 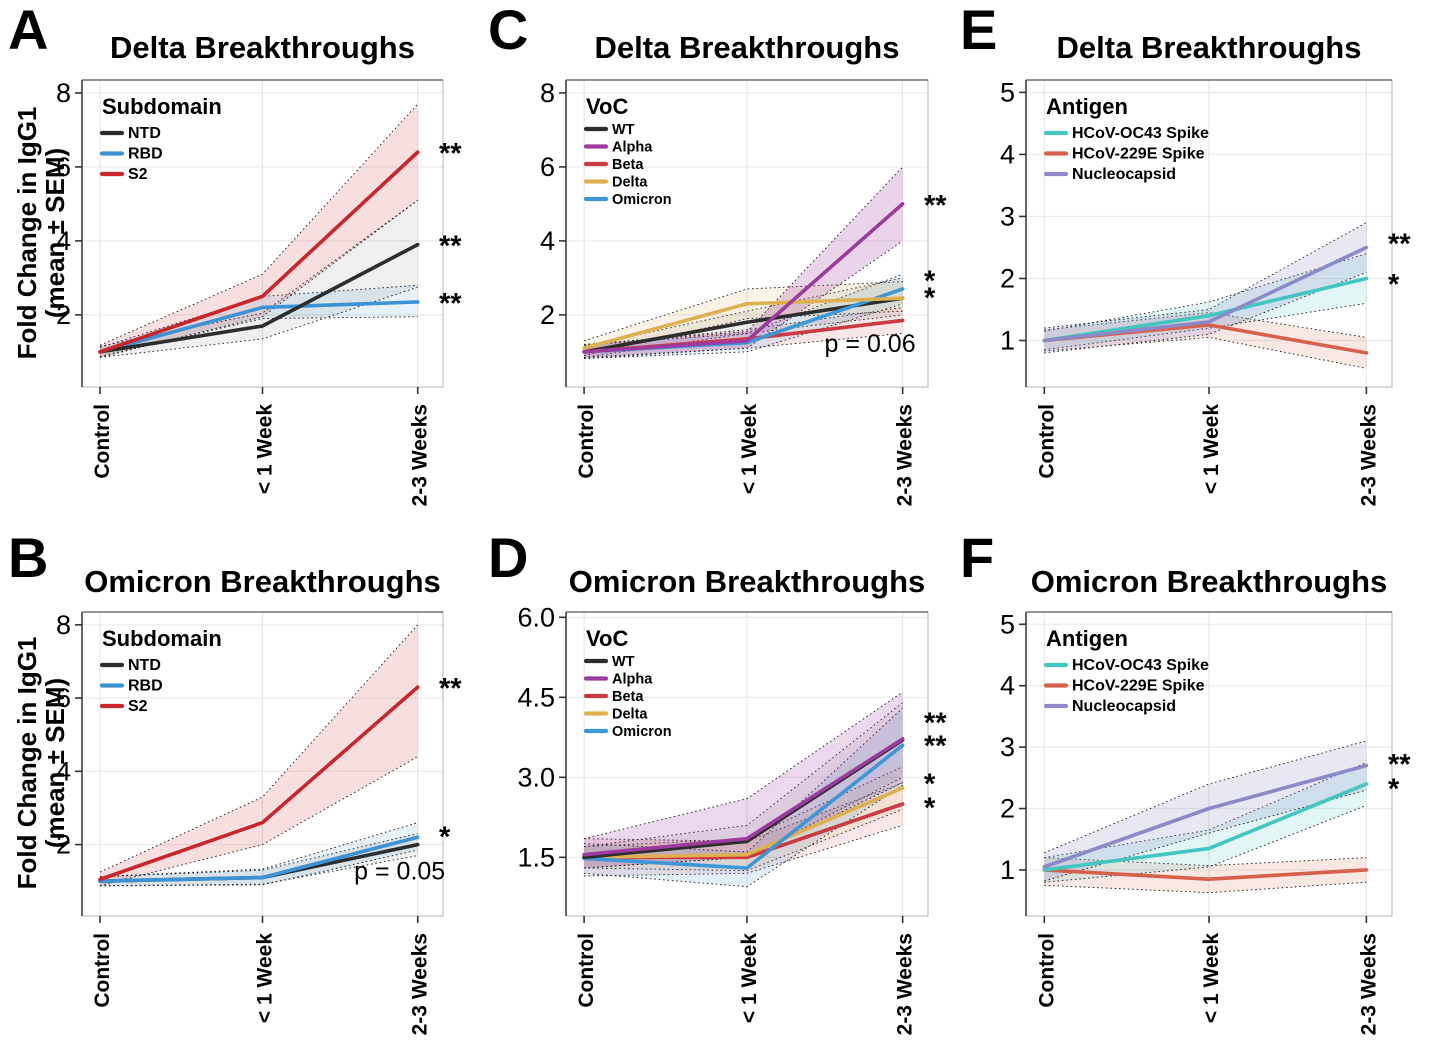 I want to click on legend-label: HCoV-229E Spike, so click(x=1138, y=154).